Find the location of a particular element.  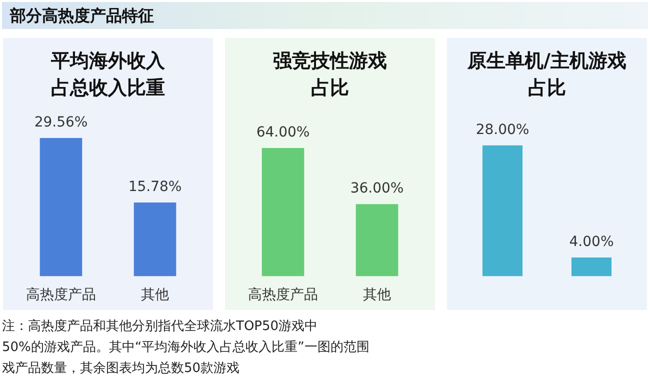

text: 50%的游戏产品。其中“平均海外收入占总收入比重”一图的范围 is located at coordinates (186, 348).